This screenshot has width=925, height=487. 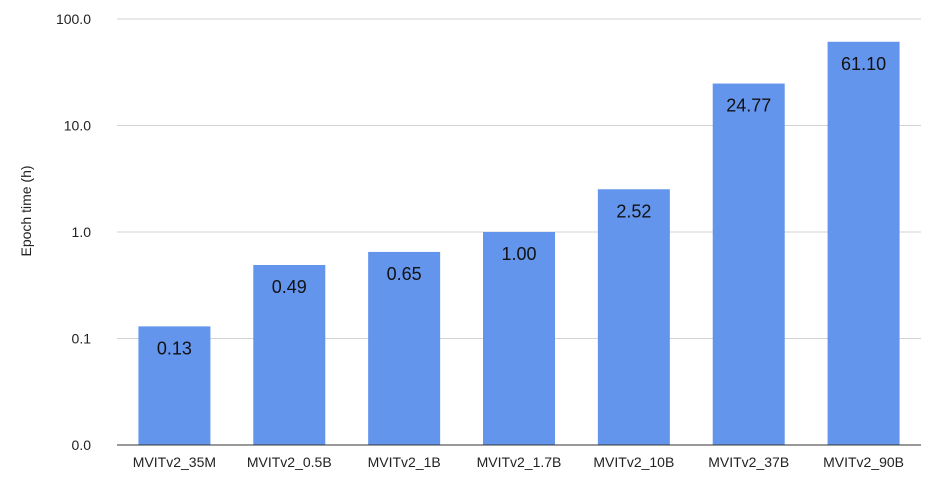 What do you see at coordinates (289, 287) in the screenshot?
I see `data-label: 0.49` at bounding box center [289, 287].